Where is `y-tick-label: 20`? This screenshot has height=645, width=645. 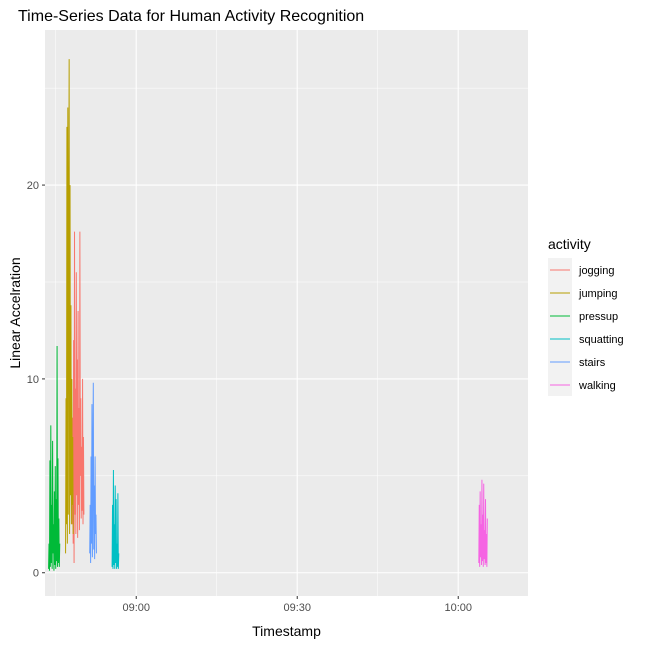
y-tick-label: 20 is located at coordinates (33, 186).